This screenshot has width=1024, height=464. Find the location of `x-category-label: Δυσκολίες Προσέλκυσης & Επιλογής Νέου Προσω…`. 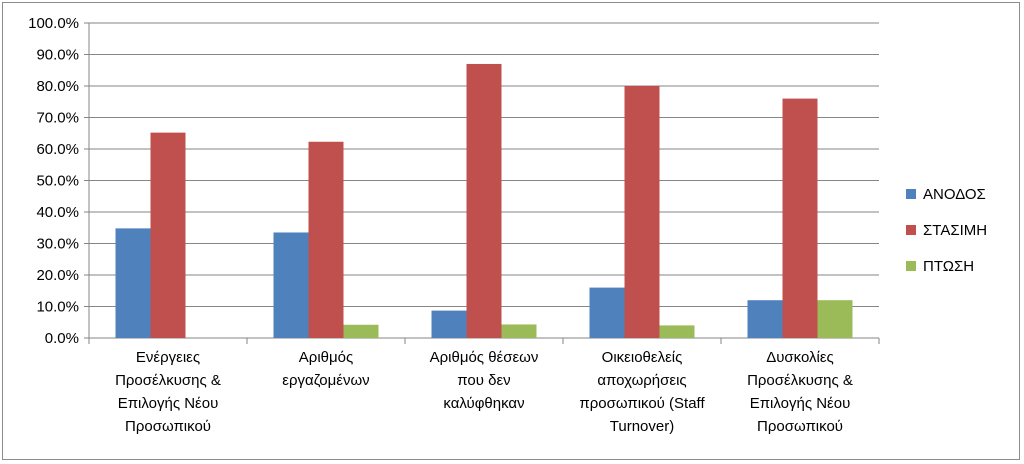

x-category-label: Δυσκολίες Προσέλκυσης & Επιλογής Νέου Προσω… is located at coordinates (800, 392).